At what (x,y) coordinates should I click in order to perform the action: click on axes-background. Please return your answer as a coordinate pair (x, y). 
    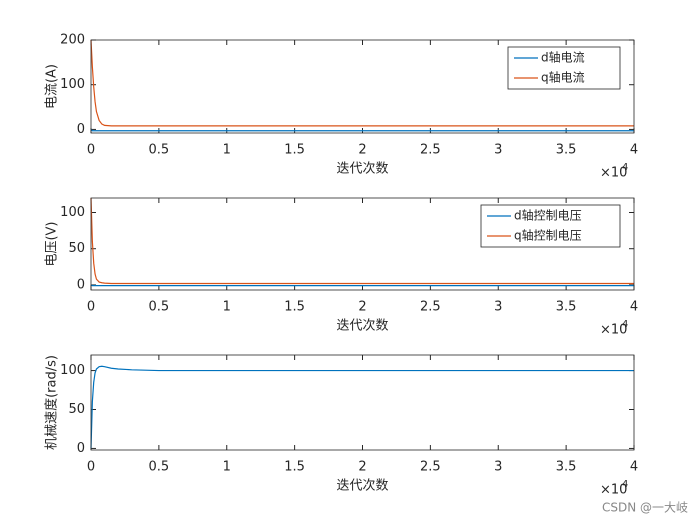
    Looking at the image, I should click on (362, 402).